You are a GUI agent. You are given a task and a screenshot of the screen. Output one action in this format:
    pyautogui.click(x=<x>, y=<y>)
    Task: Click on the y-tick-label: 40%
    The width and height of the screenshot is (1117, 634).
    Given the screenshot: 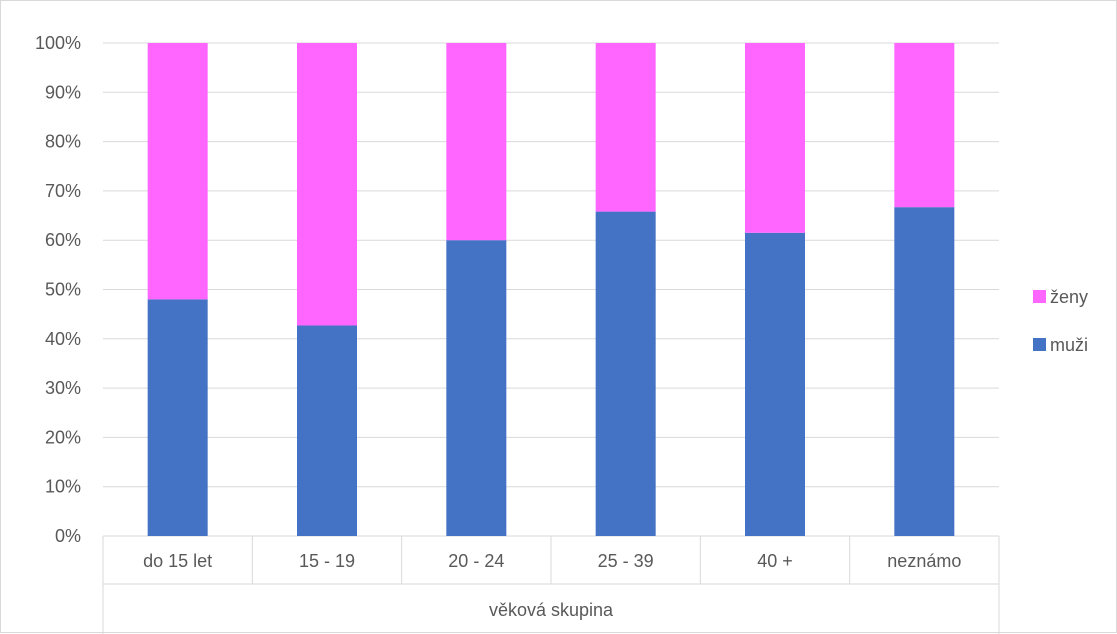 What is the action you would take?
    pyautogui.click(x=63, y=339)
    